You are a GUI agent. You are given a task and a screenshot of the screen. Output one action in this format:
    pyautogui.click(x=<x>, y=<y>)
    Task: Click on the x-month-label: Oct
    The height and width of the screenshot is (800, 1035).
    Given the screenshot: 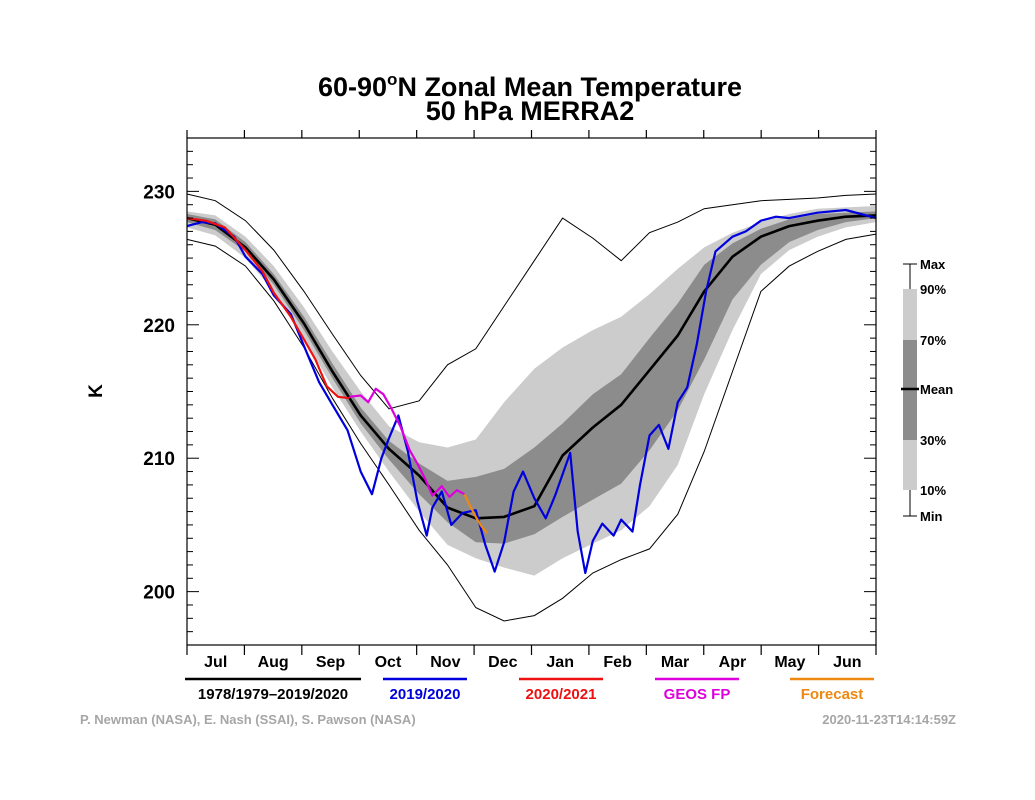 What is the action you would take?
    pyautogui.click(x=388, y=662)
    